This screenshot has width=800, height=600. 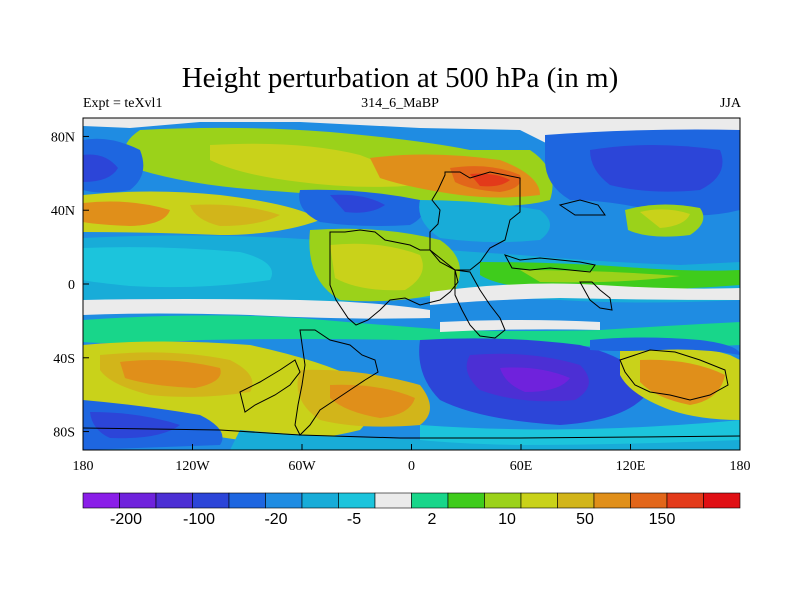 I want to click on y-axis-labels: 80N 40N 0 40S 80S, so click(x=63, y=285).